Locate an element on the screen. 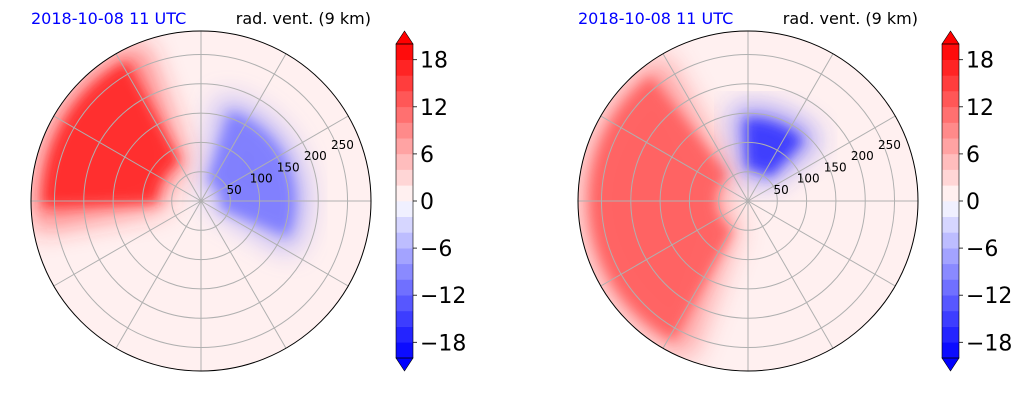 The image size is (1028, 401). right-range-label-50: 50 is located at coordinates (780, 190).